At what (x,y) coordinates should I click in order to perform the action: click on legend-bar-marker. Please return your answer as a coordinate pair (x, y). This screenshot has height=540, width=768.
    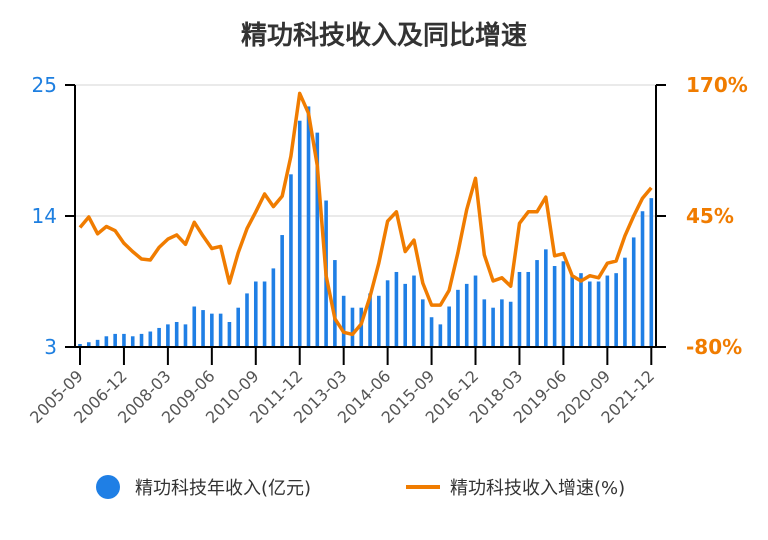
    Looking at the image, I should click on (108, 487).